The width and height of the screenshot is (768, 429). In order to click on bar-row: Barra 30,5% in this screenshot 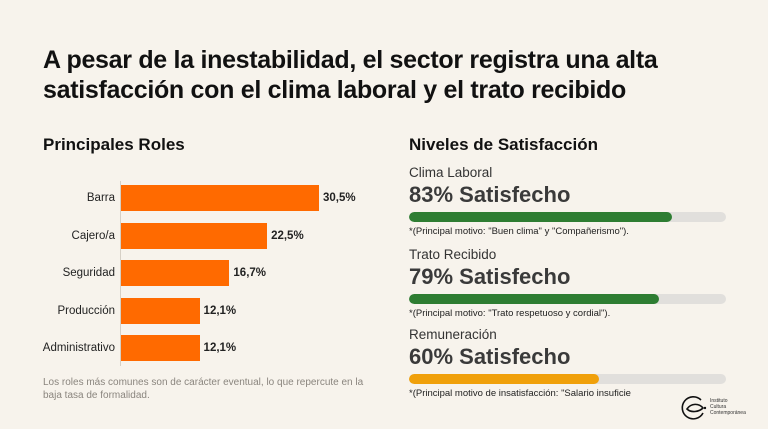, I will do `click(210, 198)`.